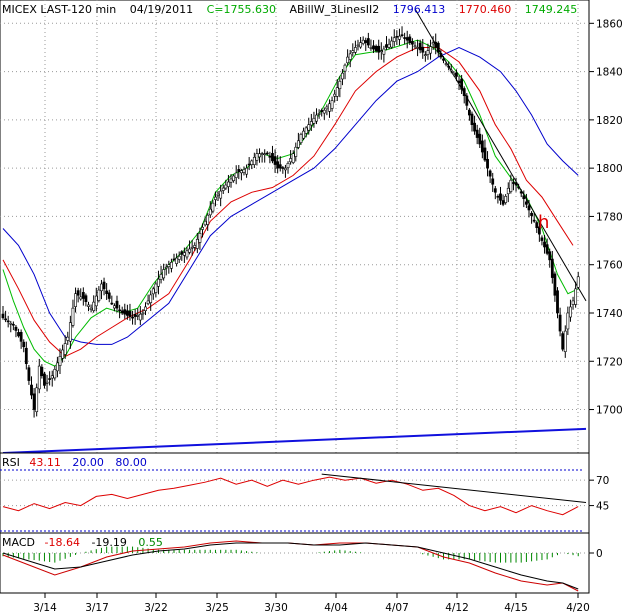 This screenshot has width=628, height=616. What do you see at coordinates (336, 608) in the screenshot?
I see `x-tick-label: 4/04` at bounding box center [336, 608].